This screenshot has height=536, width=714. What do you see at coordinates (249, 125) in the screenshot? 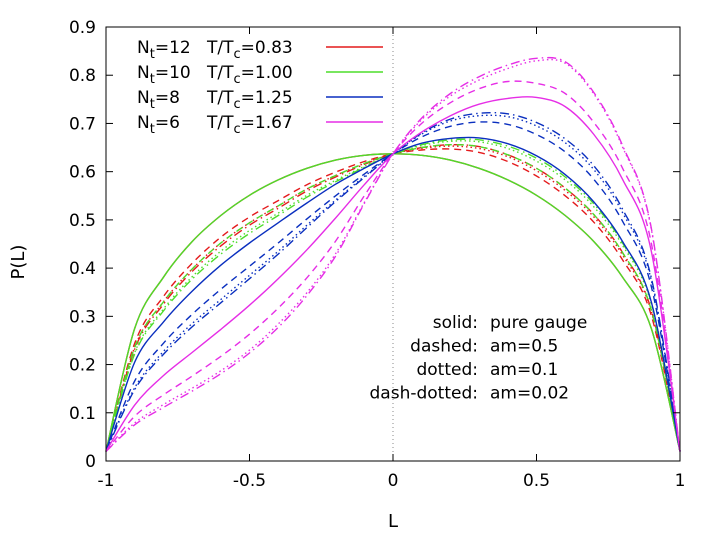
I see `legend-temperature-label: T/Tc=1.67` at bounding box center [249, 125].